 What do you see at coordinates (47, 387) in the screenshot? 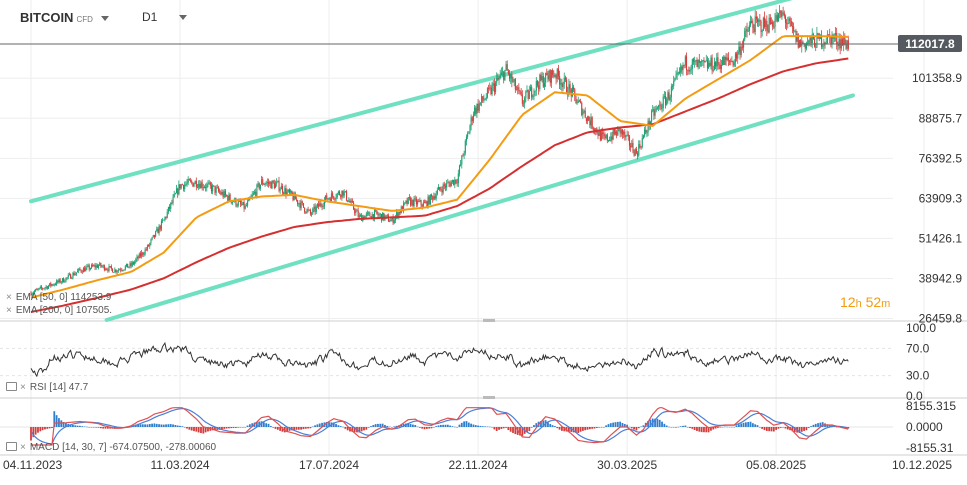
I see `rsi-legend: × RSI [14] 47.7` at bounding box center [47, 387].